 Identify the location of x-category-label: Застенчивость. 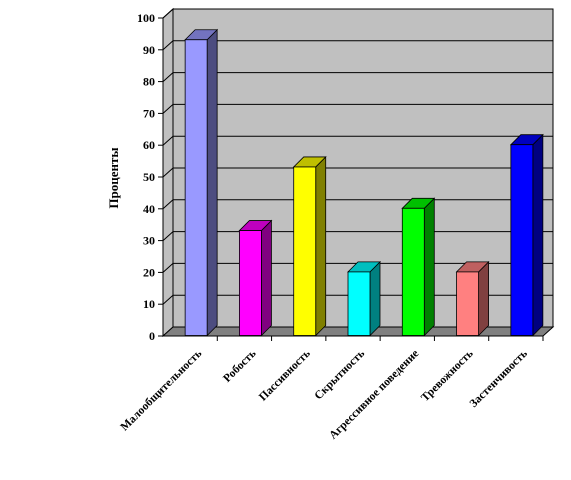
(499, 379).